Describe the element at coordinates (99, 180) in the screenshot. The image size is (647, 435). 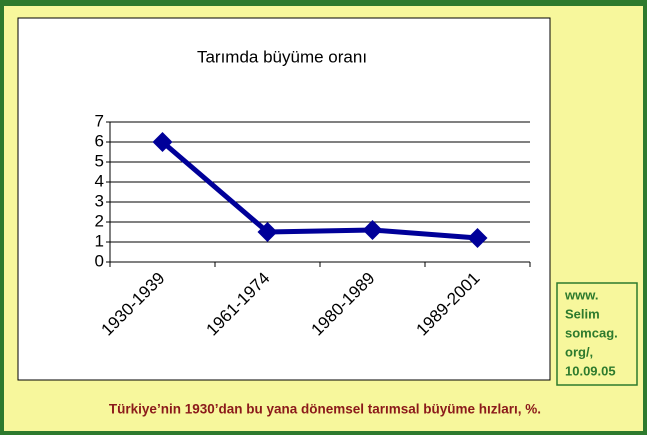
I see `y-tick-label: 4` at that location.